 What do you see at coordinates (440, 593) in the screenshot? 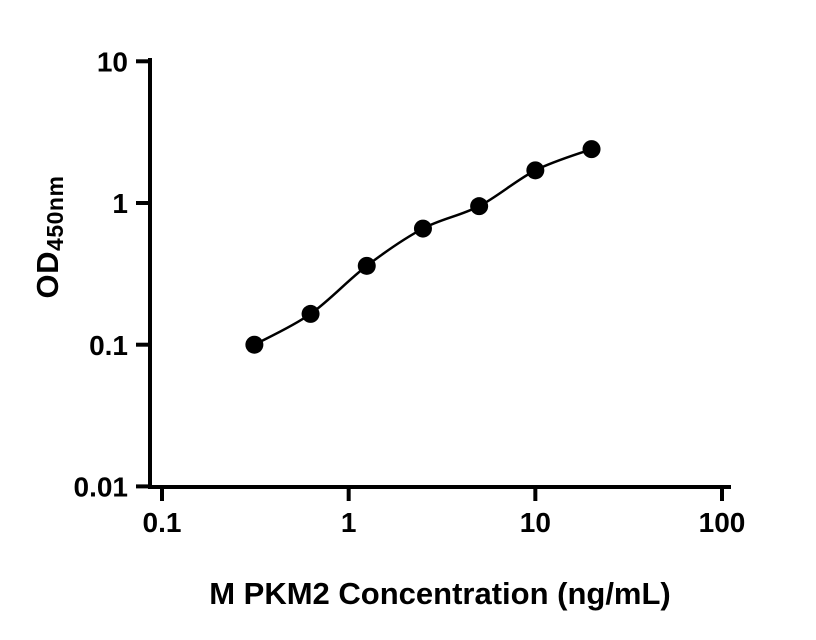
I see `x-axis-title: M PKM2 Concentration (ng/mL)` at bounding box center [440, 593].